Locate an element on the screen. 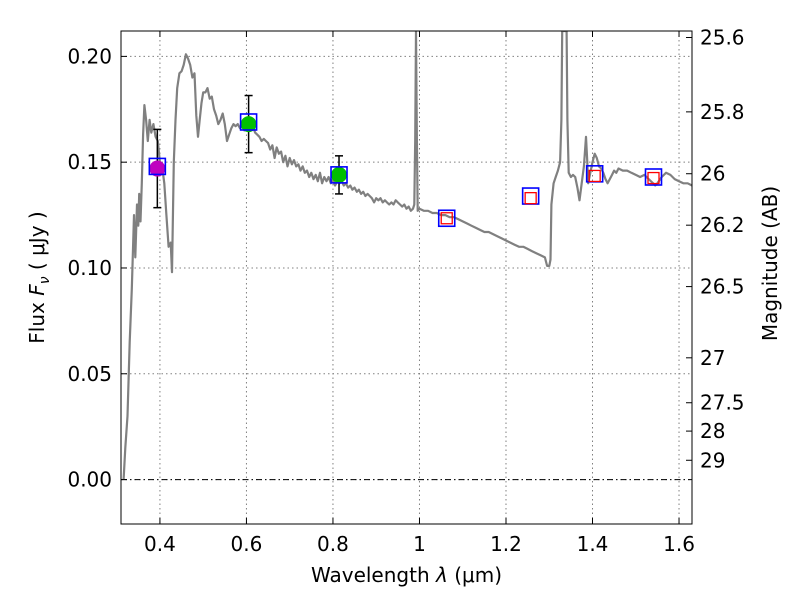 Image resolution: width=800 pixels, height=600 pixels. y-tick-label: 0.15 is located at coordinates (89, 162).